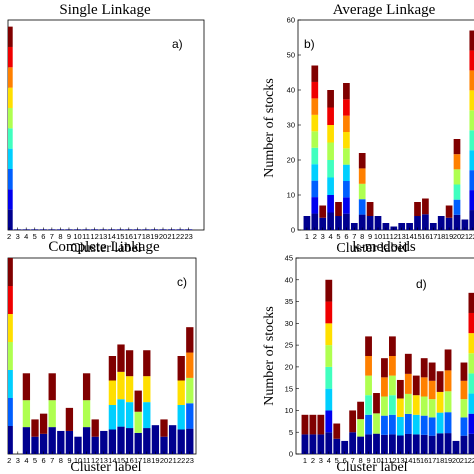 The width and height of the screenshot is (474, 474). I want to click on y-tick-label: 5, so click(291, 432).